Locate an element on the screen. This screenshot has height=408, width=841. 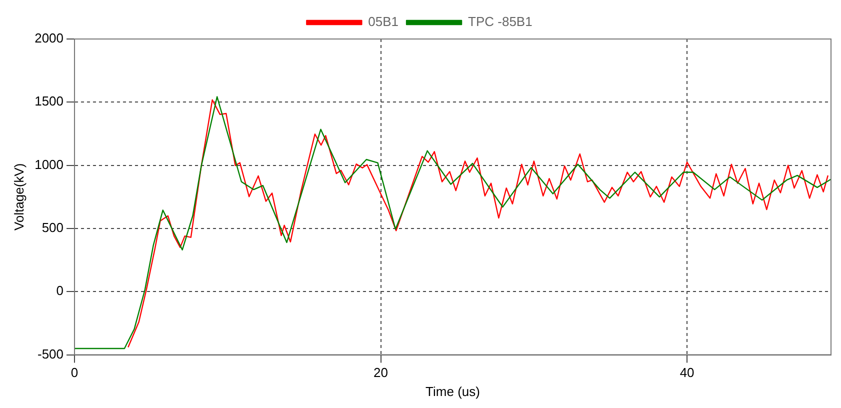
y-tick-label: 0 is located at coordinates (60, 290).